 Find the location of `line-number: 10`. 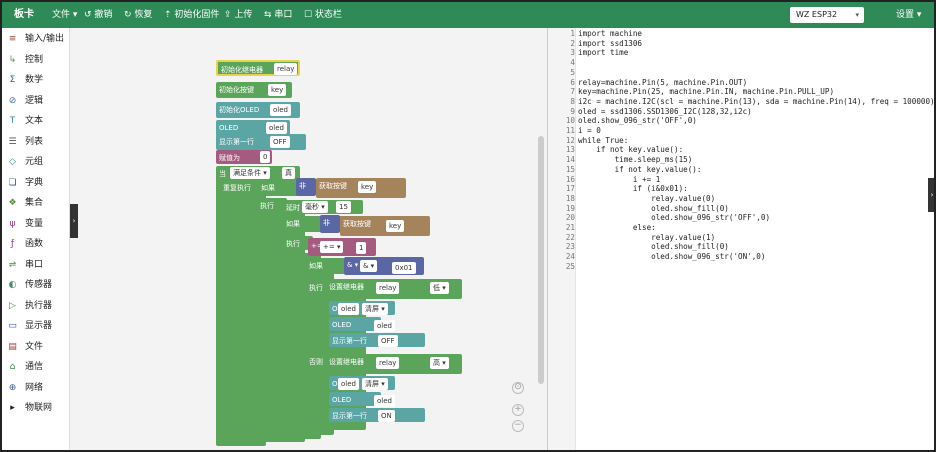

line-number: 10 is located at coordinates (570, 121).